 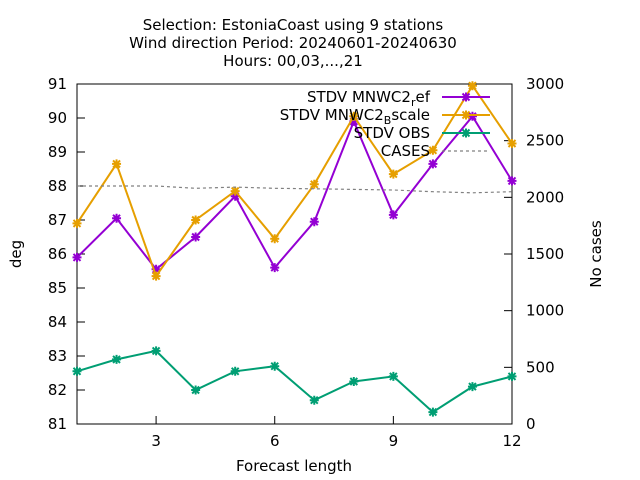 I want to click on legend-label: STDV MNWC2ref, so click(x=369, y=98).